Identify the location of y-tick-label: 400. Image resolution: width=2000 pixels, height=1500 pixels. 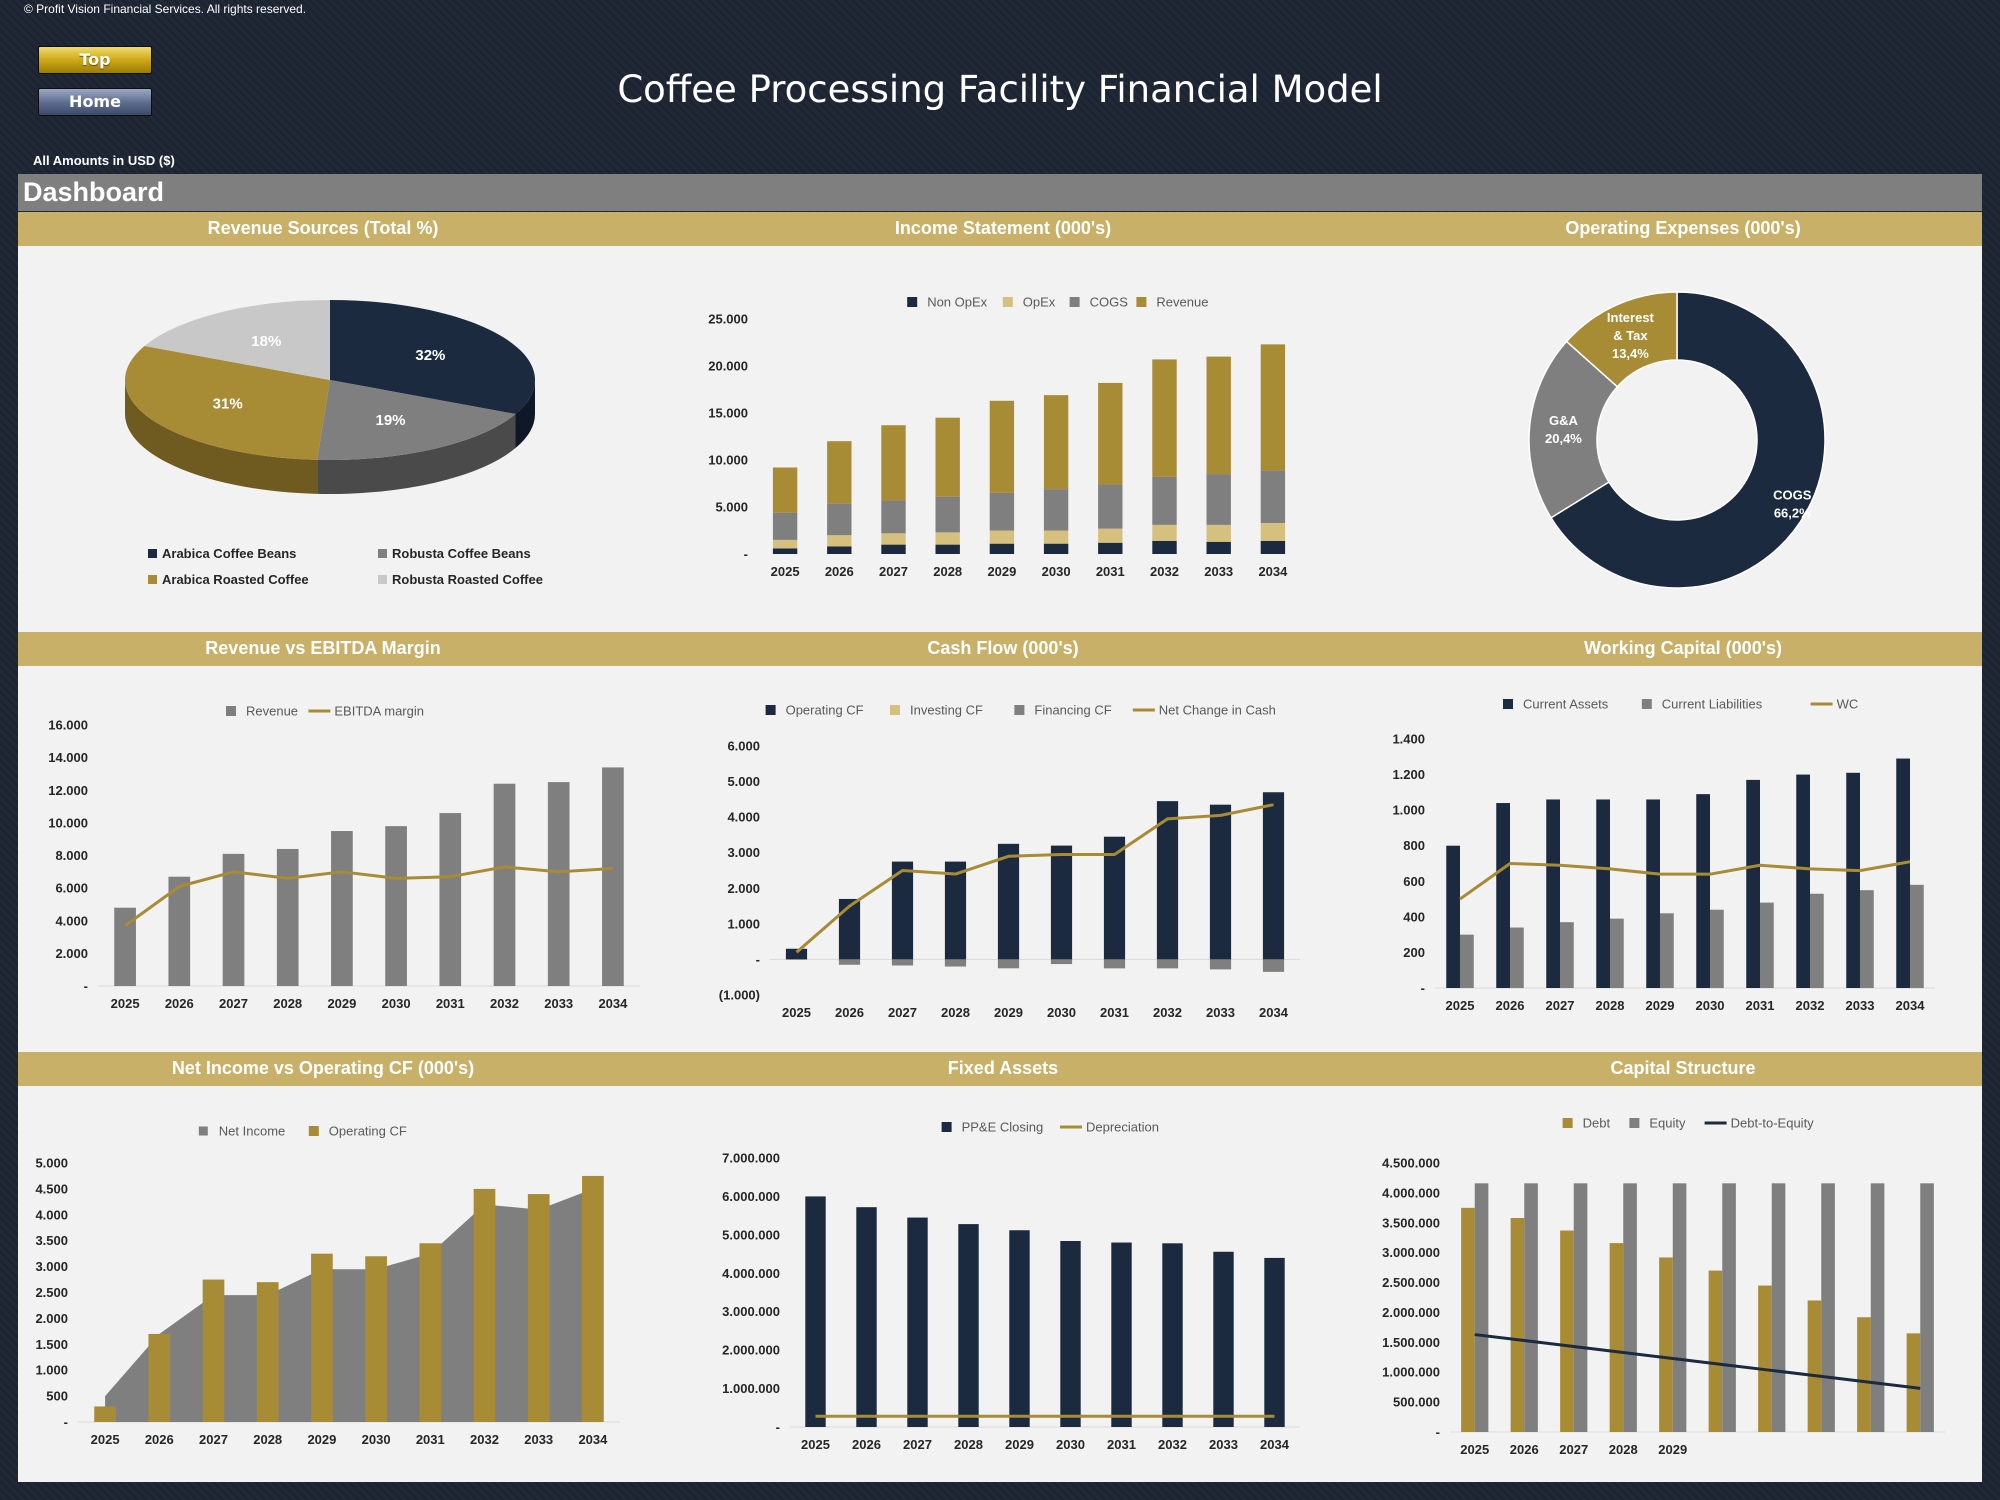
(1414, 916).